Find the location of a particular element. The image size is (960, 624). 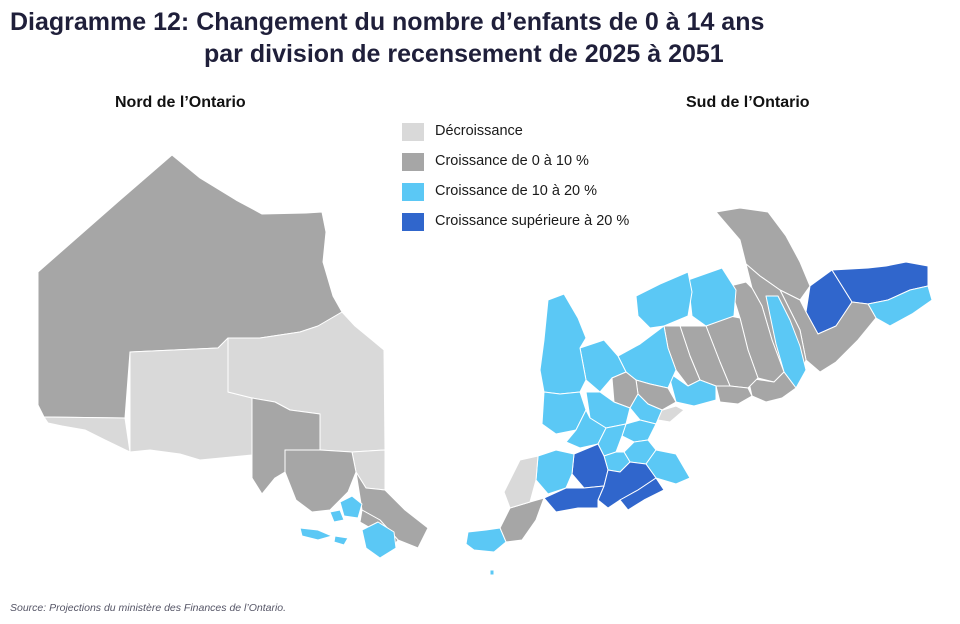

north-region-manitoulin is located at coordinates (316, 534).